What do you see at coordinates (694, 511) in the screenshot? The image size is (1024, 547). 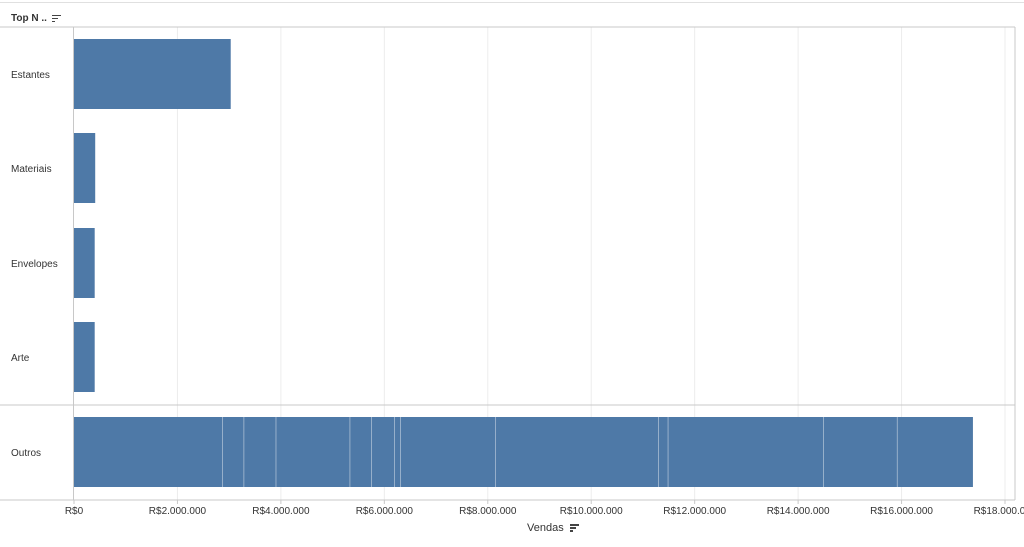 I see `x-tick-label: R$12.000.000` at bounding box center [694, 511].